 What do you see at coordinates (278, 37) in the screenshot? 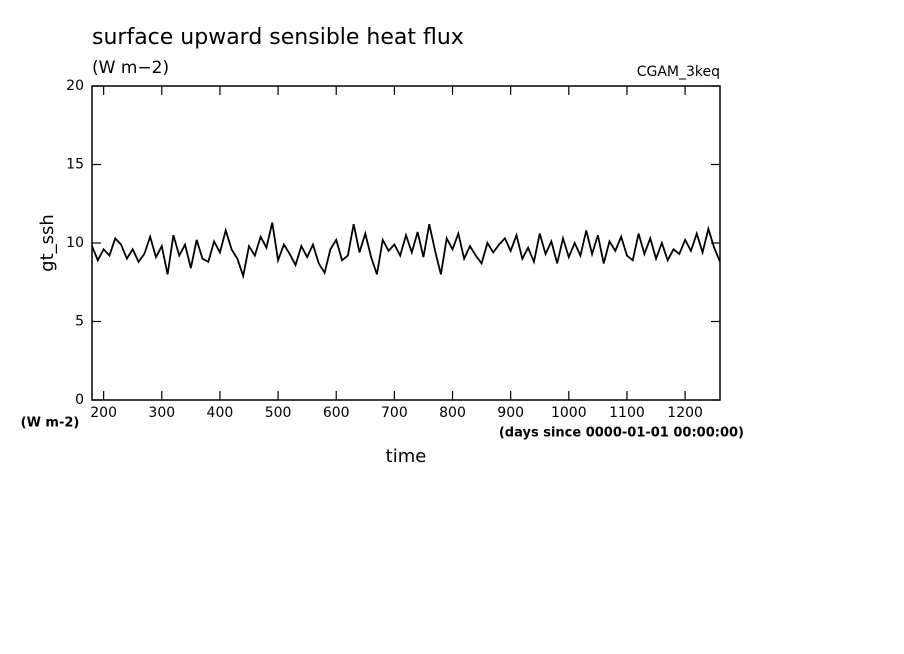
I see `chart-title: surface upward sensible heat flux` at bounding box center [278, 37].